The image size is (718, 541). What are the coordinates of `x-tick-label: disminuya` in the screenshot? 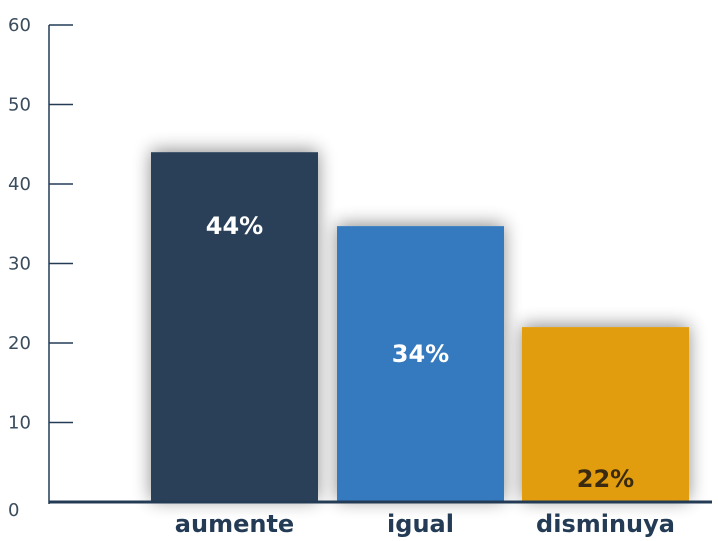 It's located at (605, 524).